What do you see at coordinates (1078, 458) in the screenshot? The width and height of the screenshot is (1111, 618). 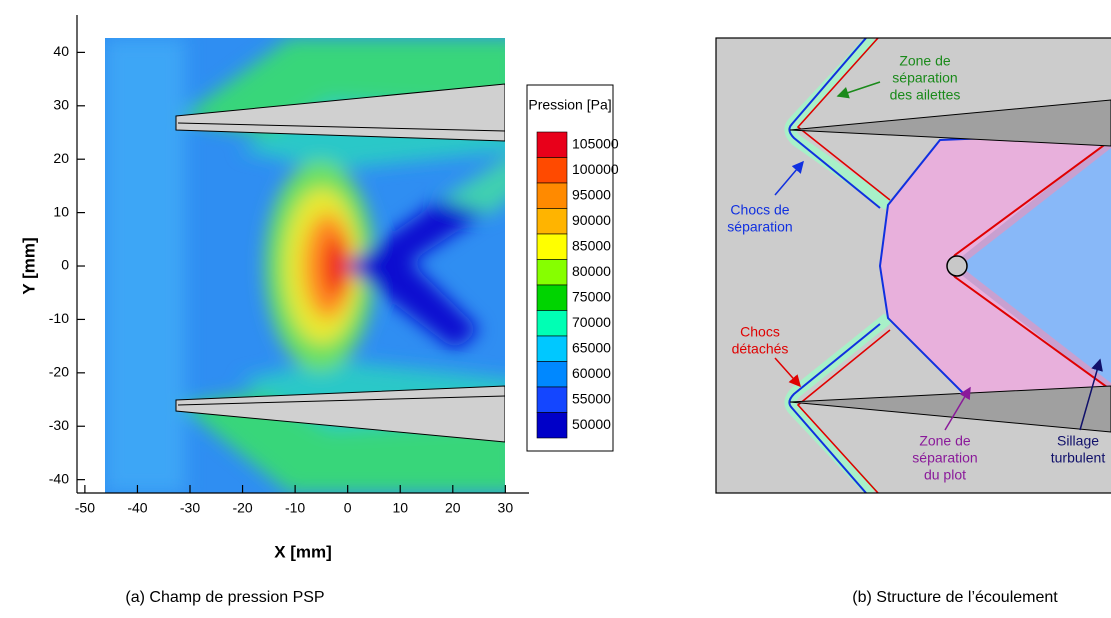 I see `label-line: turbulent` at bounding box center [1078, 458].